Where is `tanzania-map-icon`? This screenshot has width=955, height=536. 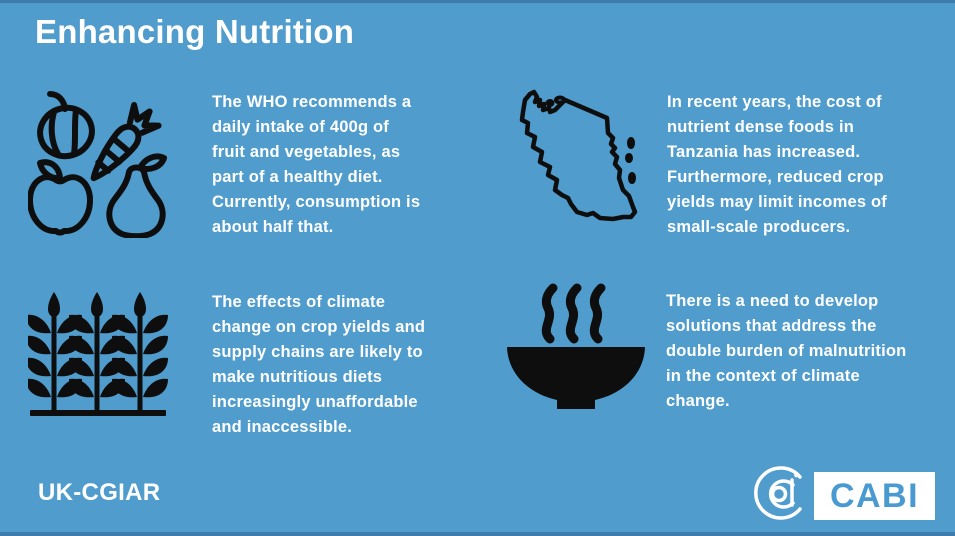 tanzania-map-icon is located at coordinates (582, 160).